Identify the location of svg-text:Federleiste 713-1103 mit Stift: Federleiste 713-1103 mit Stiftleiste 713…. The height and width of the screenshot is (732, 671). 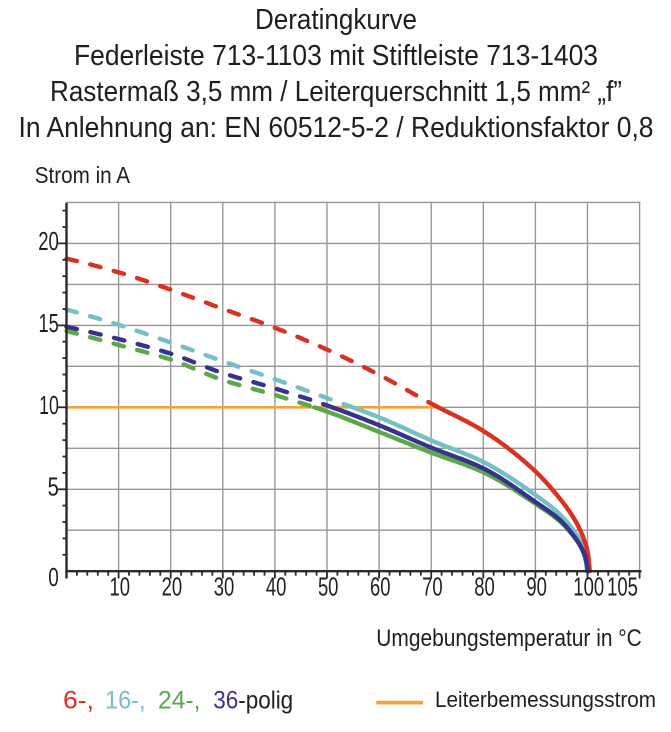
(336, 56).